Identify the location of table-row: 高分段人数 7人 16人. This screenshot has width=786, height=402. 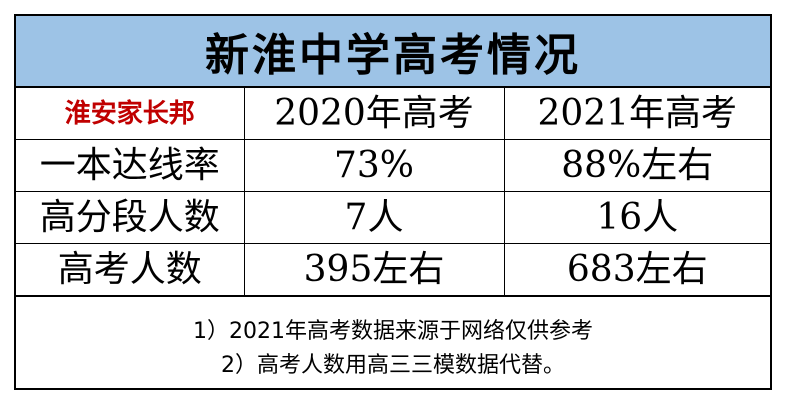
(393, 217).